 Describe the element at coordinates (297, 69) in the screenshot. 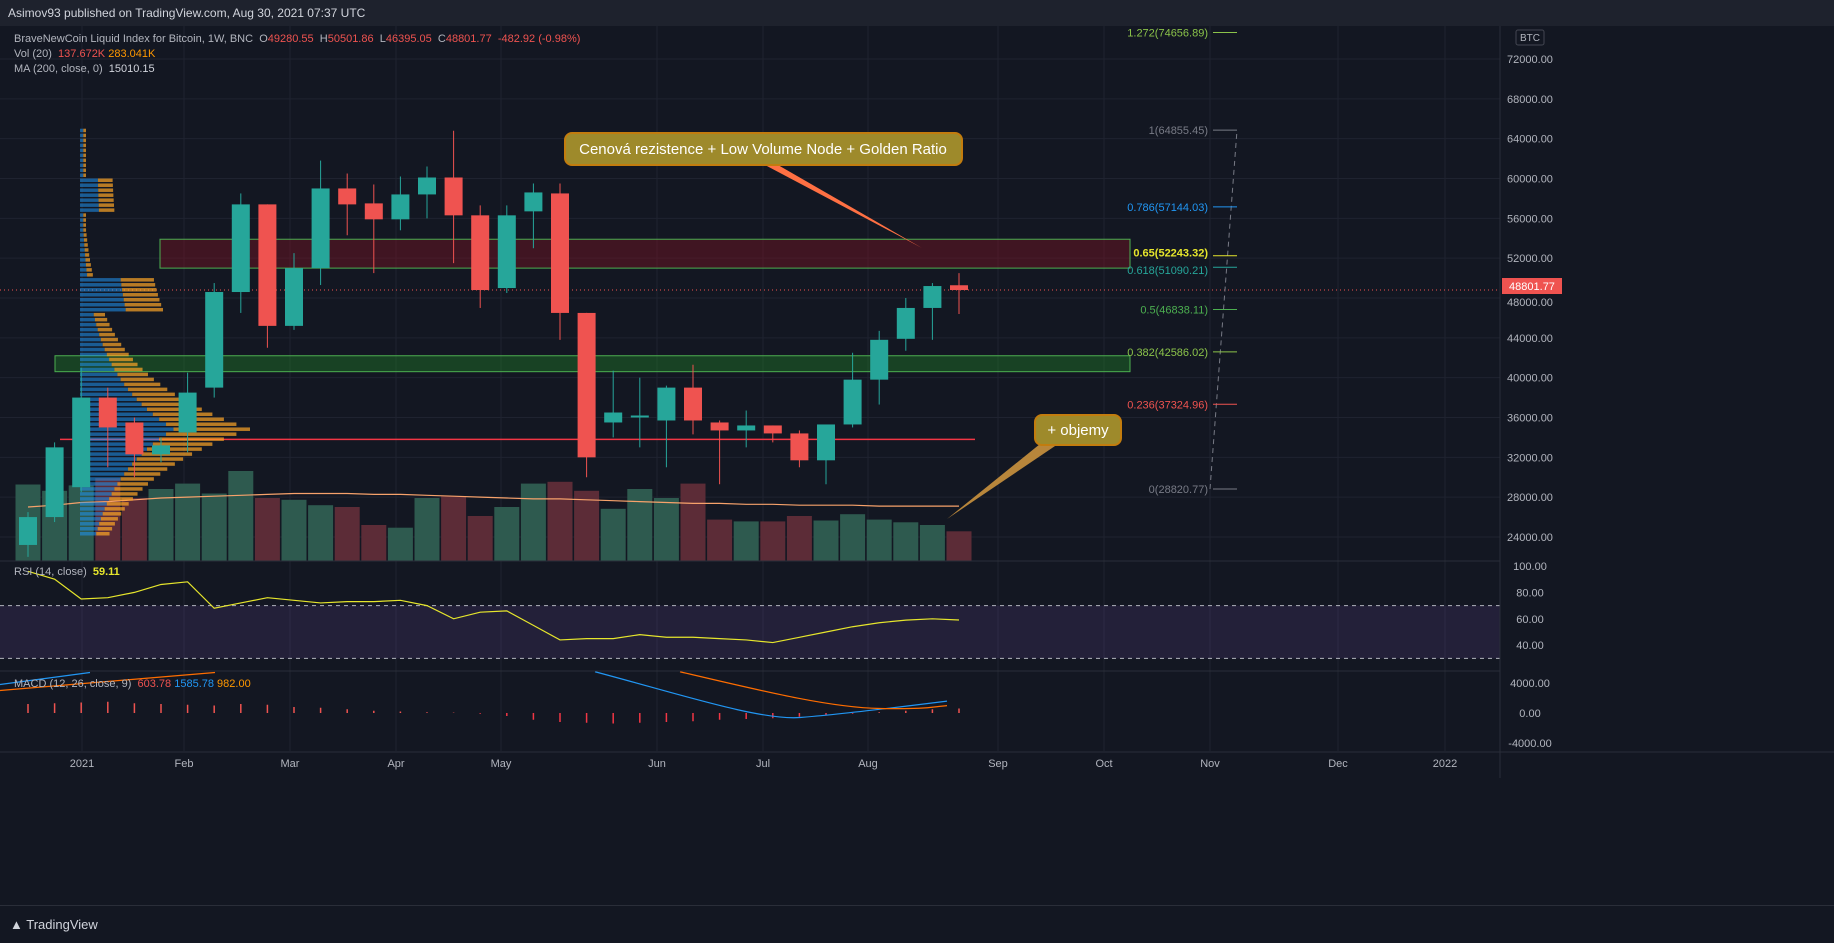

I see `ma-legend: MA (200, close, 0) 15010.15` at that location.